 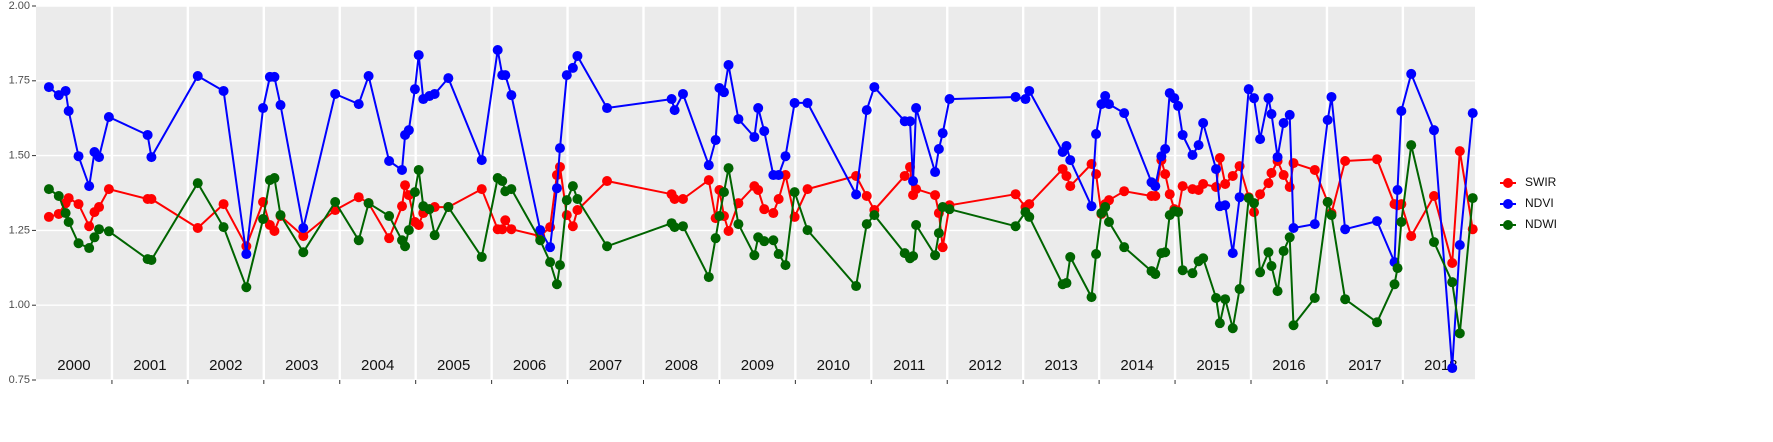 I want to click on legend-marker, so click(x=1508, y=204).